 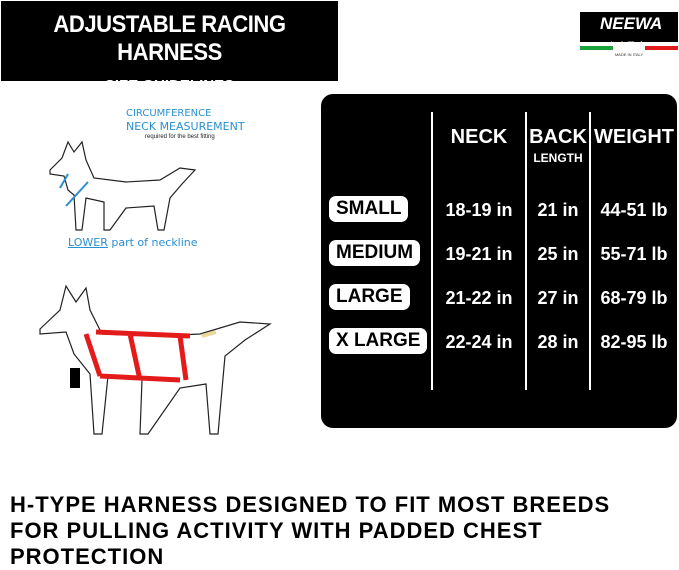 What do you see at coordinates (479, 137) in the screenshot?
I see `header-neck: NECK` at bounding box center [479, 137].